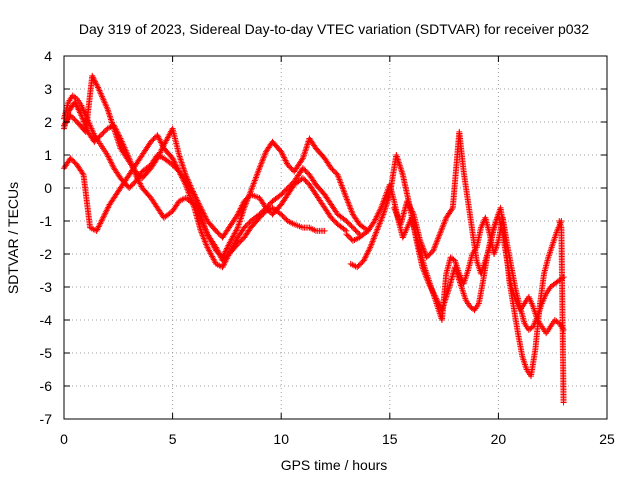  What do you see at coordinates (48, 56) in the screenshot?
I see `y-tick-label: 4` at bounding box center [48, 56].